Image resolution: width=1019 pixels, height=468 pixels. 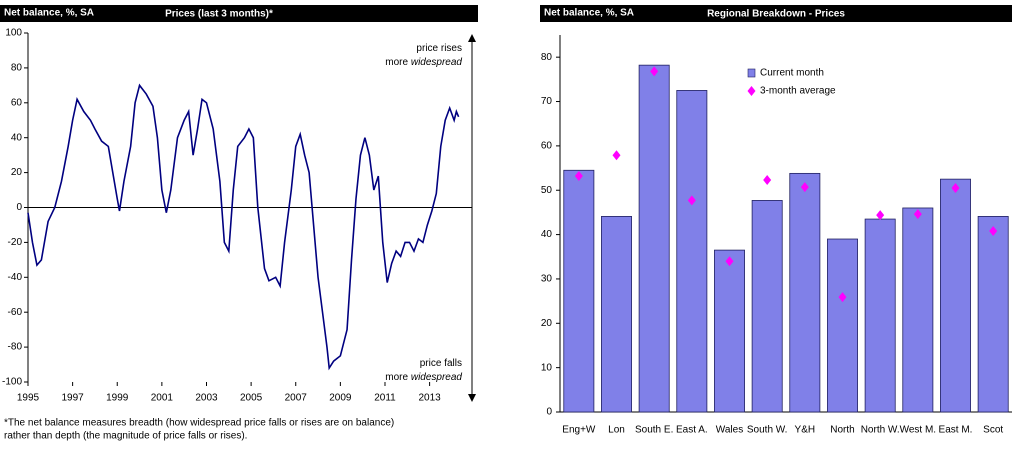 I want to click on x-tick-label: 2003, so click(x=206, y=398).